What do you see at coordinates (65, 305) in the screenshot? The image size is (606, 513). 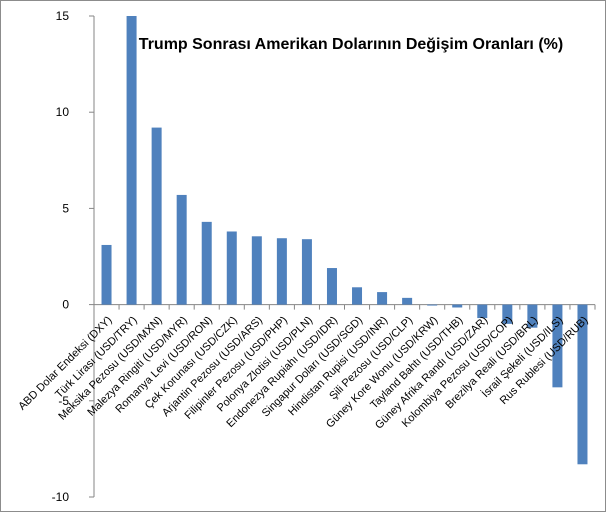 I see `y-tick-label: 0` at bounding box center [65, 305].